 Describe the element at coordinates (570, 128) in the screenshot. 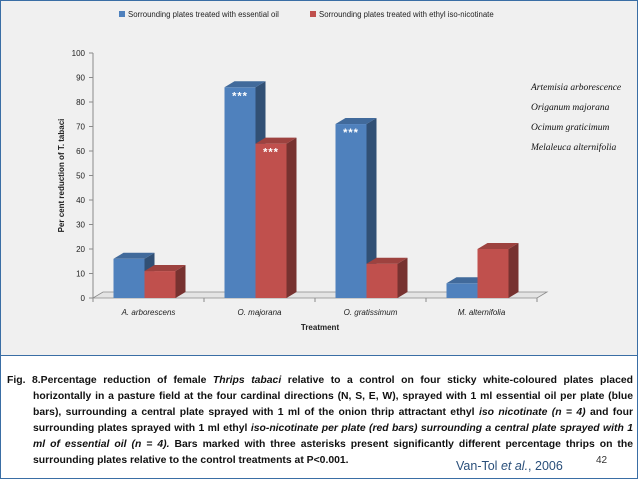

I see `species-item: Ocimum graticimum` at that location.